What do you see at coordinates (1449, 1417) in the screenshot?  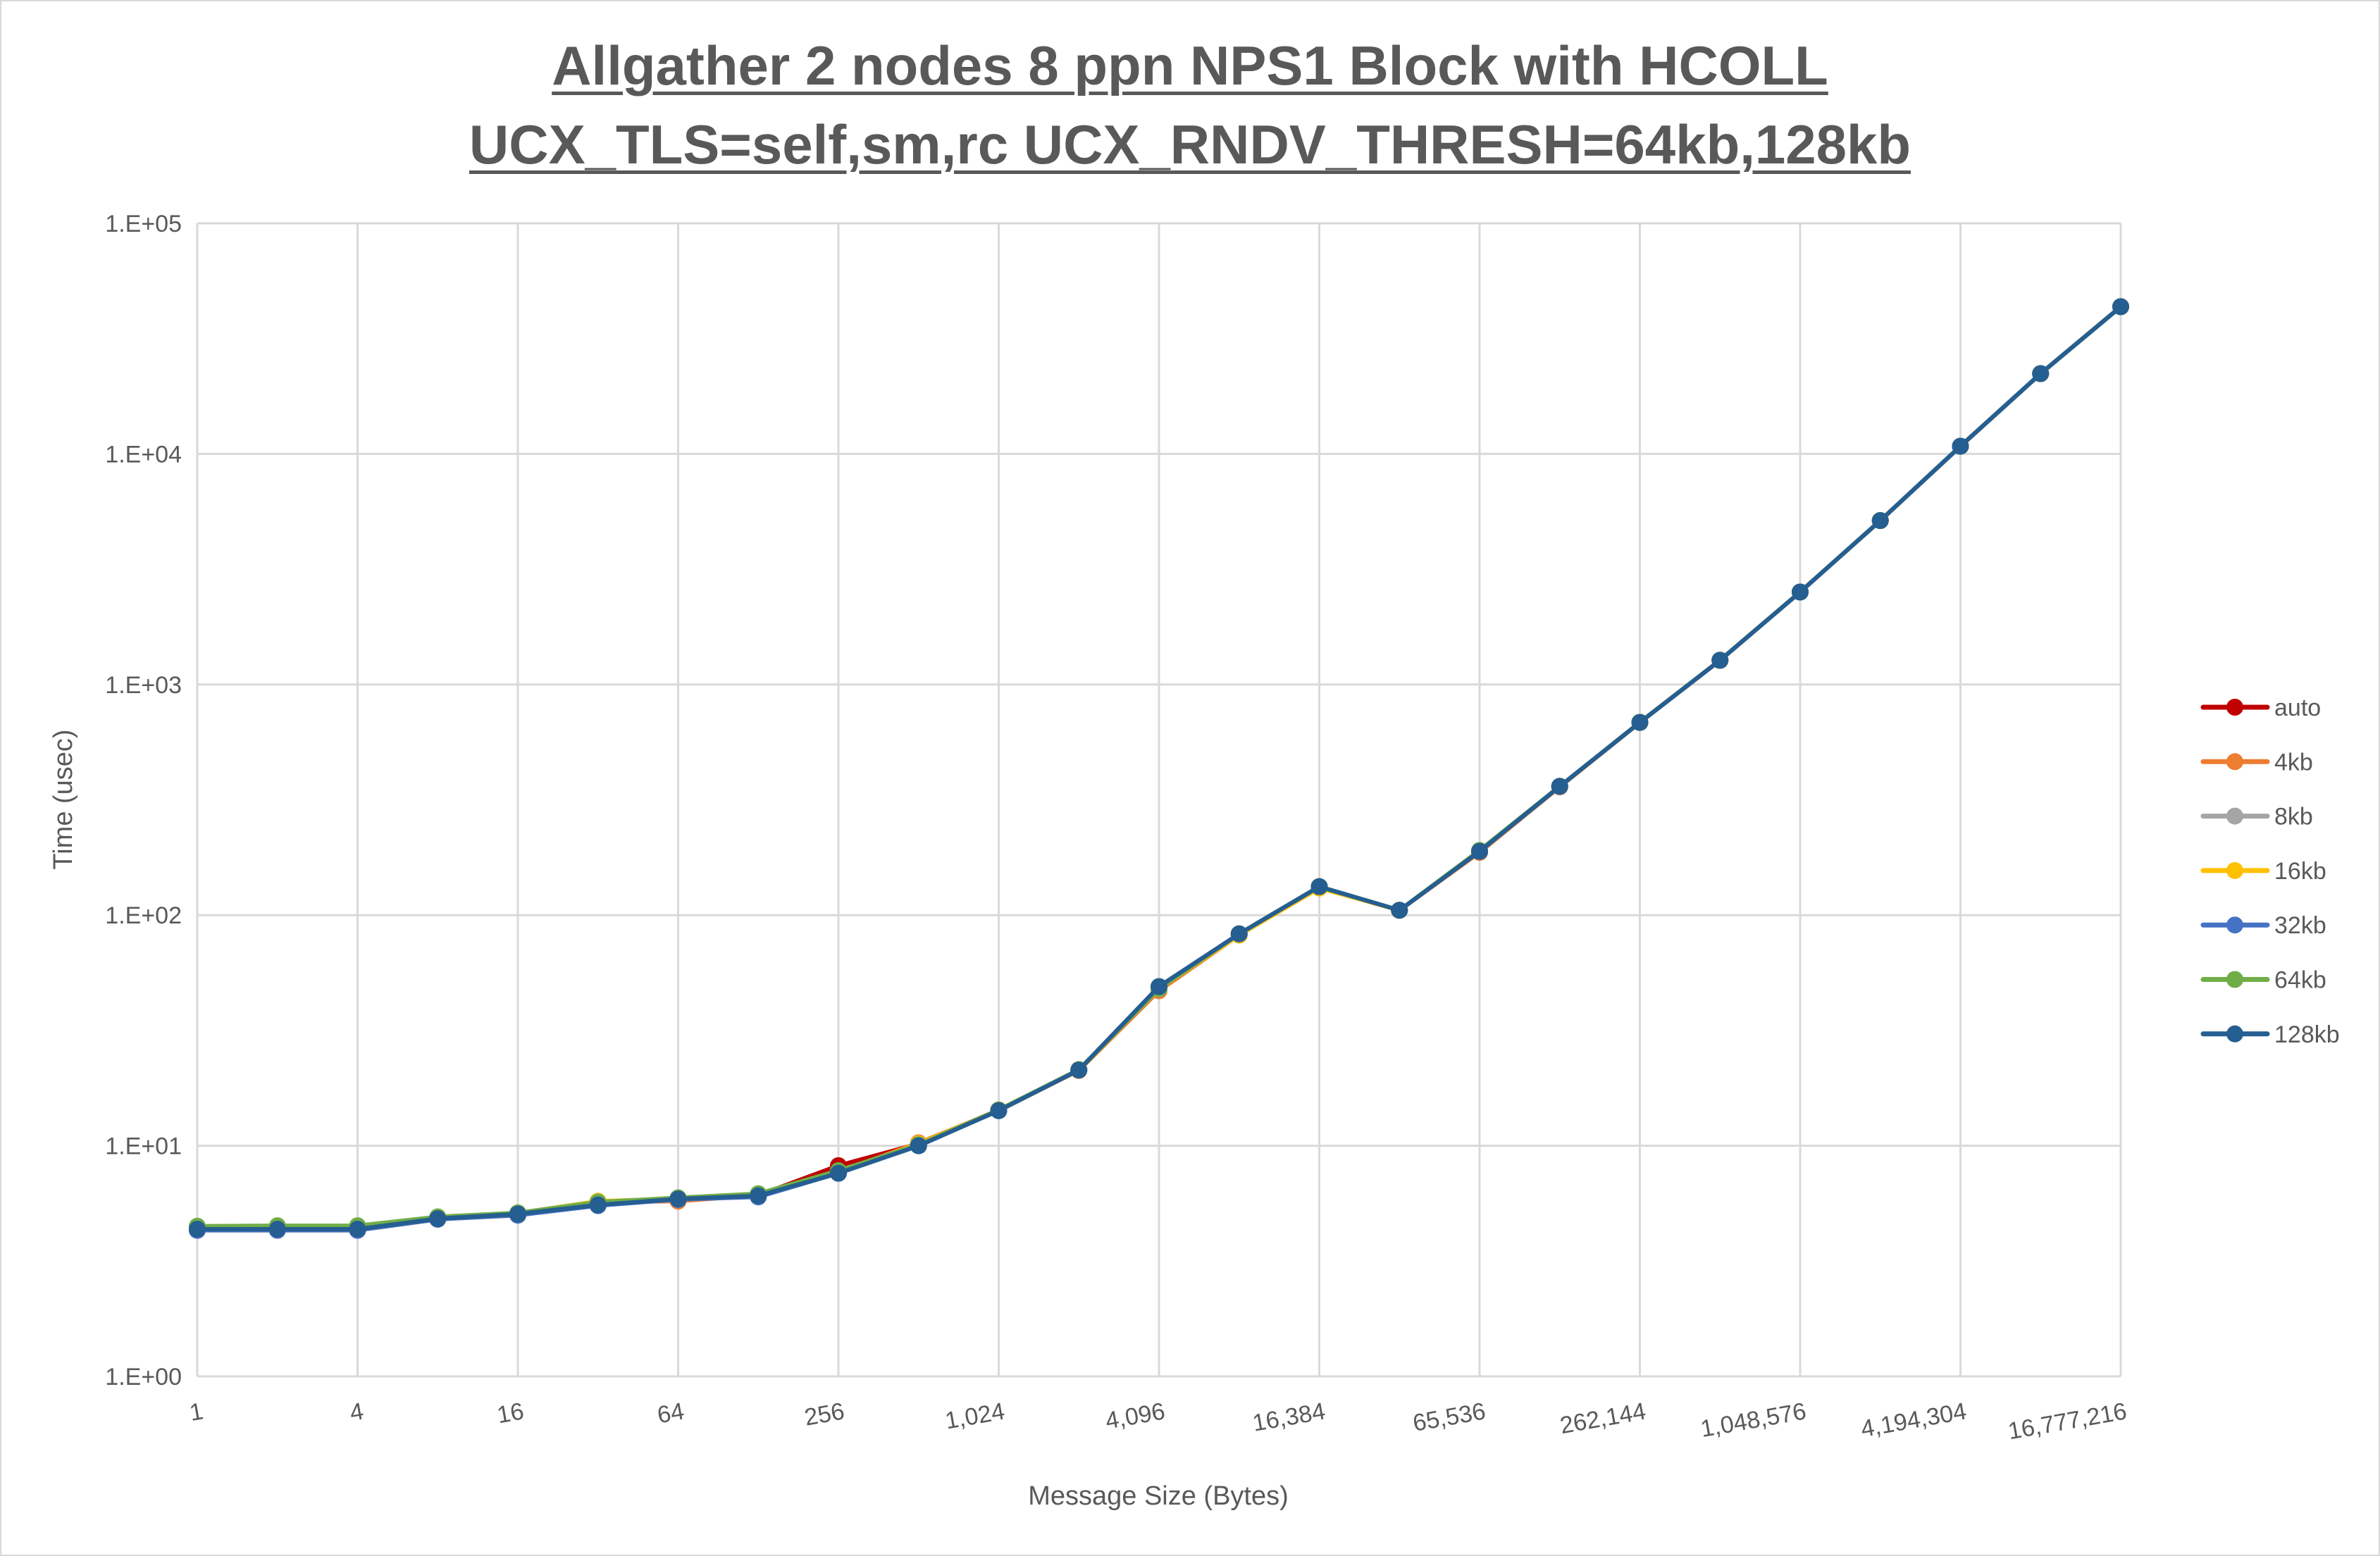 I see `x-tick-label: 65,536` at bounding box center [1449, 1417].